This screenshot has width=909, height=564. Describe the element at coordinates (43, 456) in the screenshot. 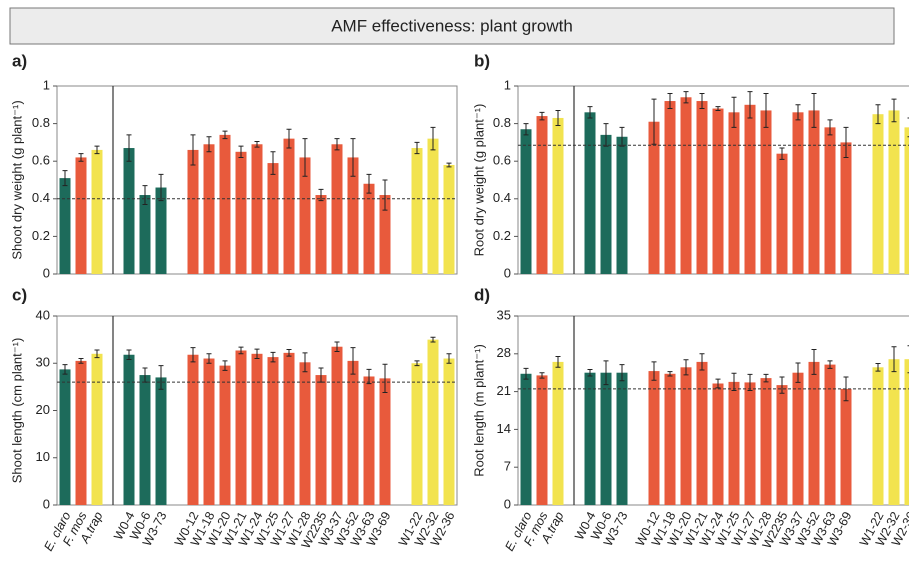

I see `y-tick-label: 10` at that location.